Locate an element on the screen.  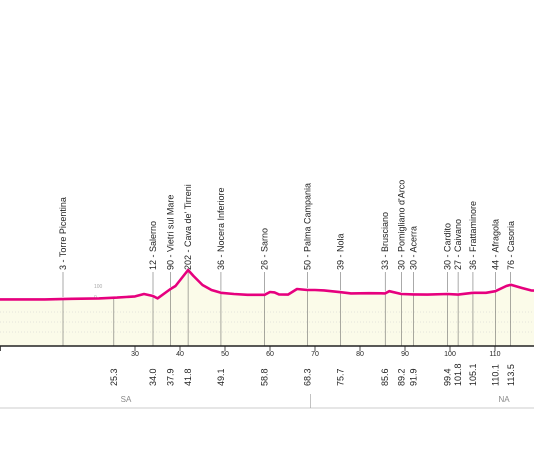
waypoint-label: 202 - Cava de' Tirreni is located at coordinates (188, 227).